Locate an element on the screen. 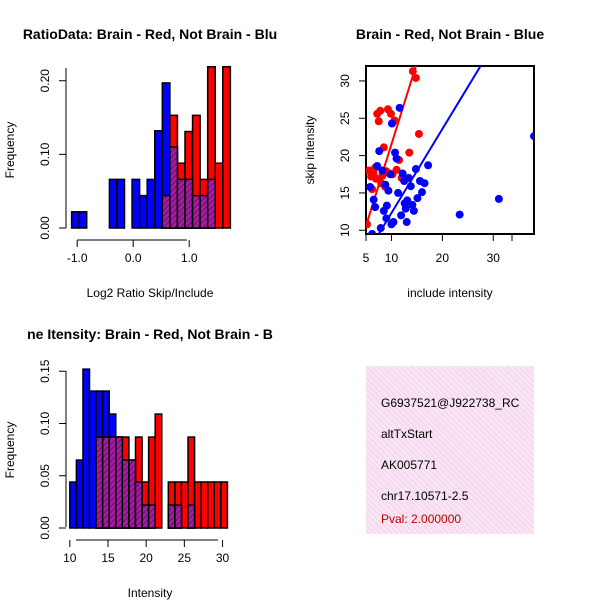 This screenshot has height=600, width=600. ratio-y-tick-label: 0.10 is located at coordinates (45, 154).